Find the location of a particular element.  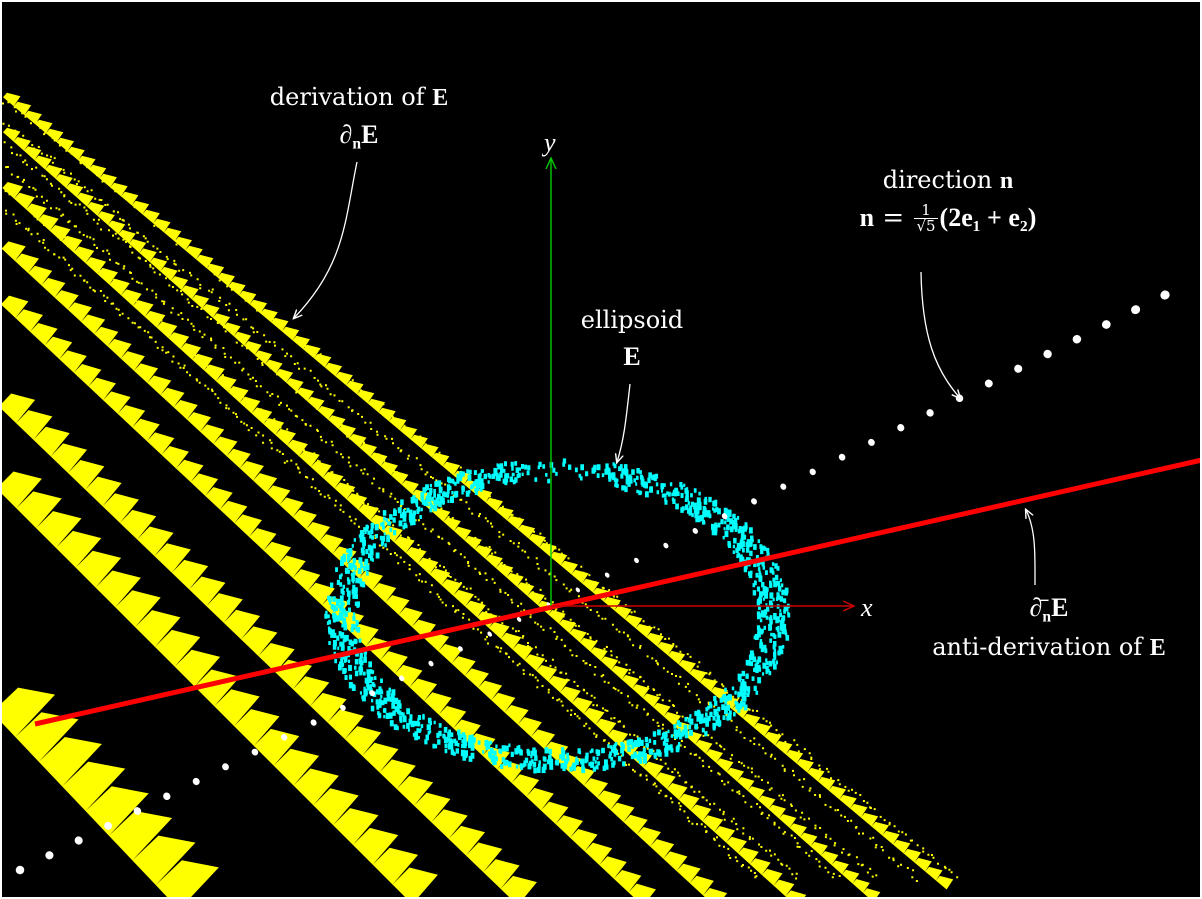

derivation-label: derivation of E ∂nE is located at coordinates (359, 118).